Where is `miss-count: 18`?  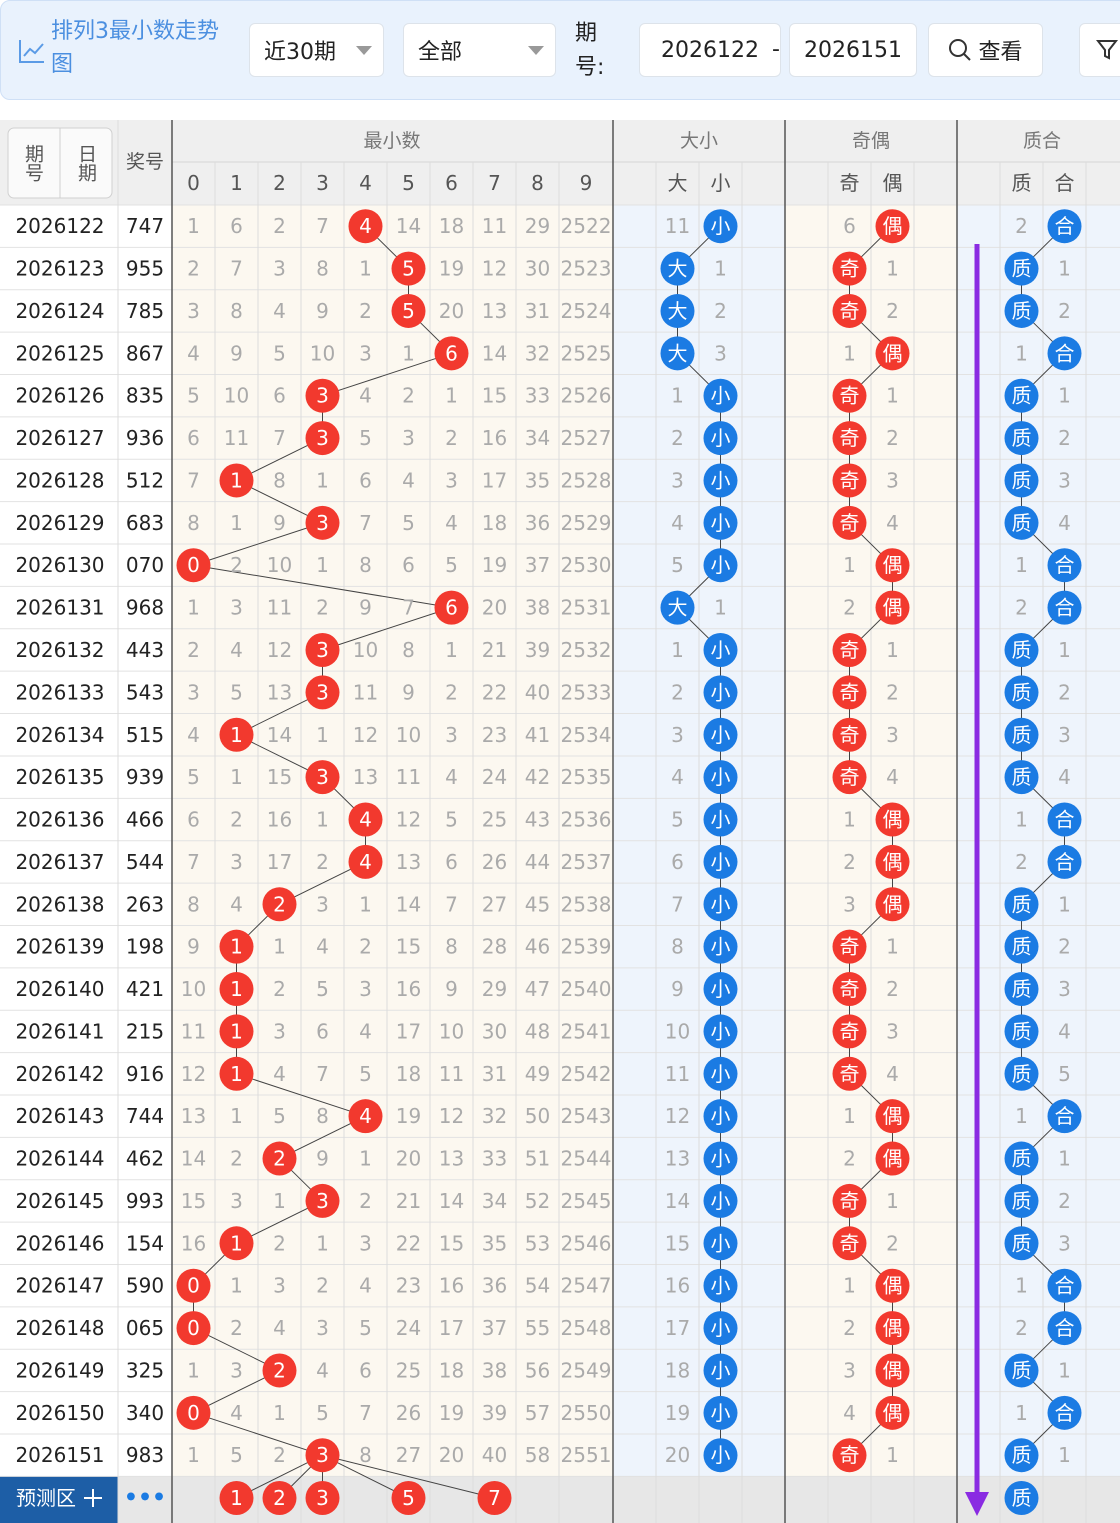 miss-count: 18 is located at coordinates (408, 1074).